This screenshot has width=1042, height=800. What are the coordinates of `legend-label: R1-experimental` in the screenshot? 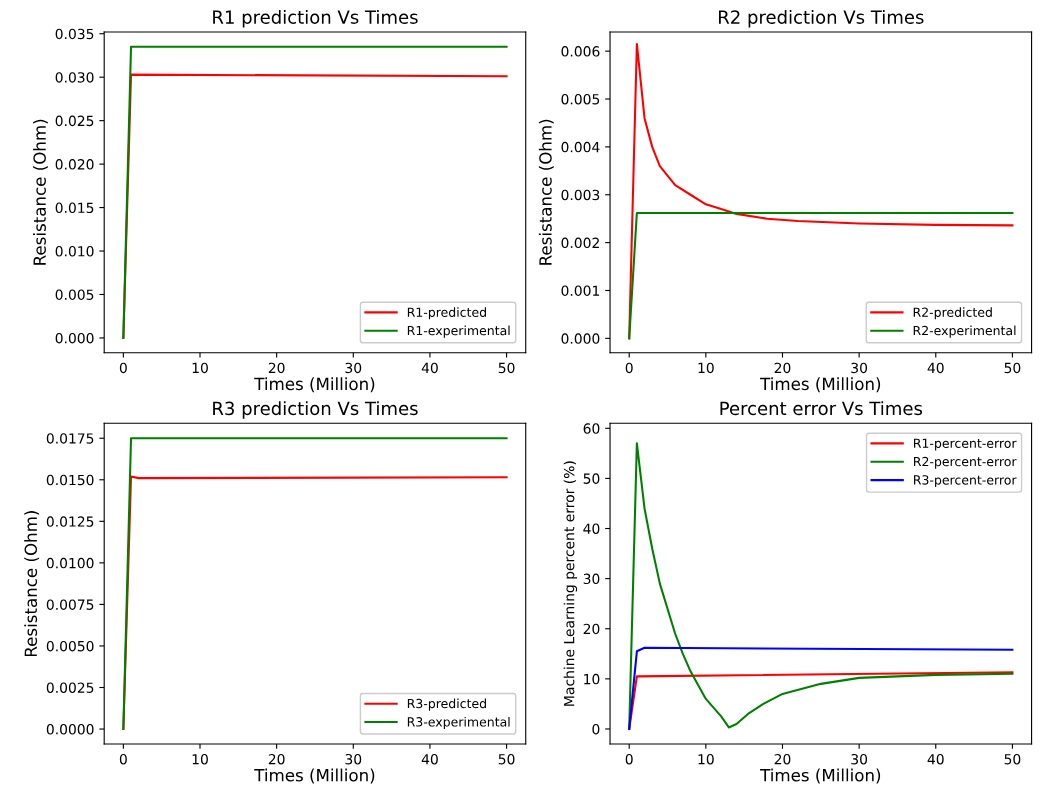 It's located at (458, 331).